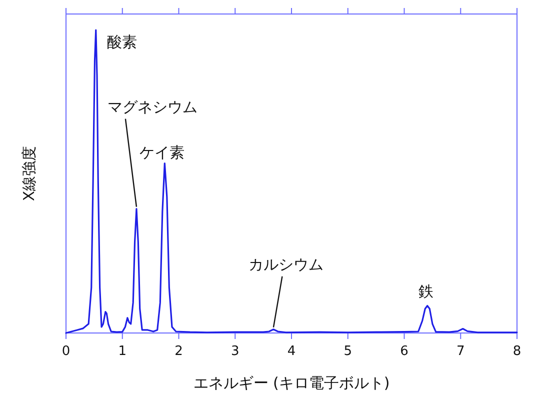 The height and width of the screenshot is (400, 550). What do you see at coordinates (291, 351) in the screenshot?
I see `x-tick-label: 4` at bounding box center [291, 351].